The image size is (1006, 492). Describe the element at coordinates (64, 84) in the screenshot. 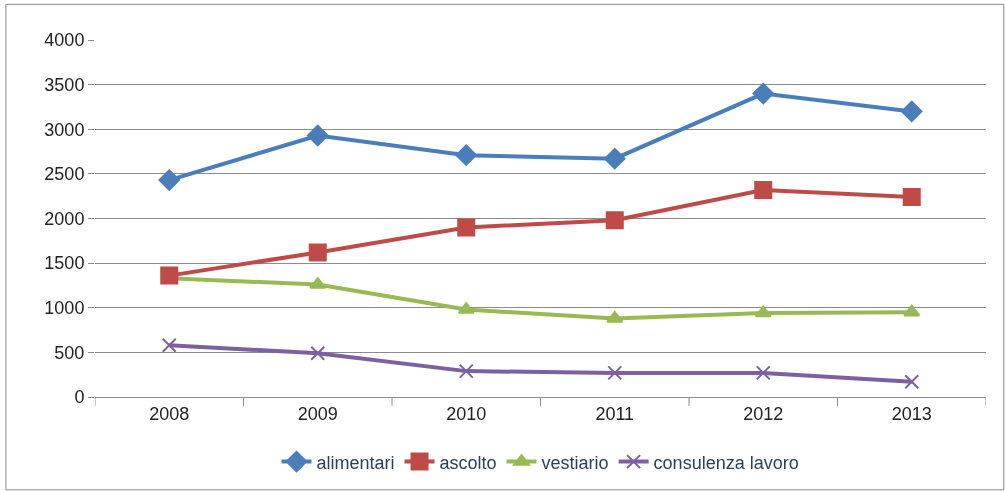

I see `y-tick-label: 3500` at that location.